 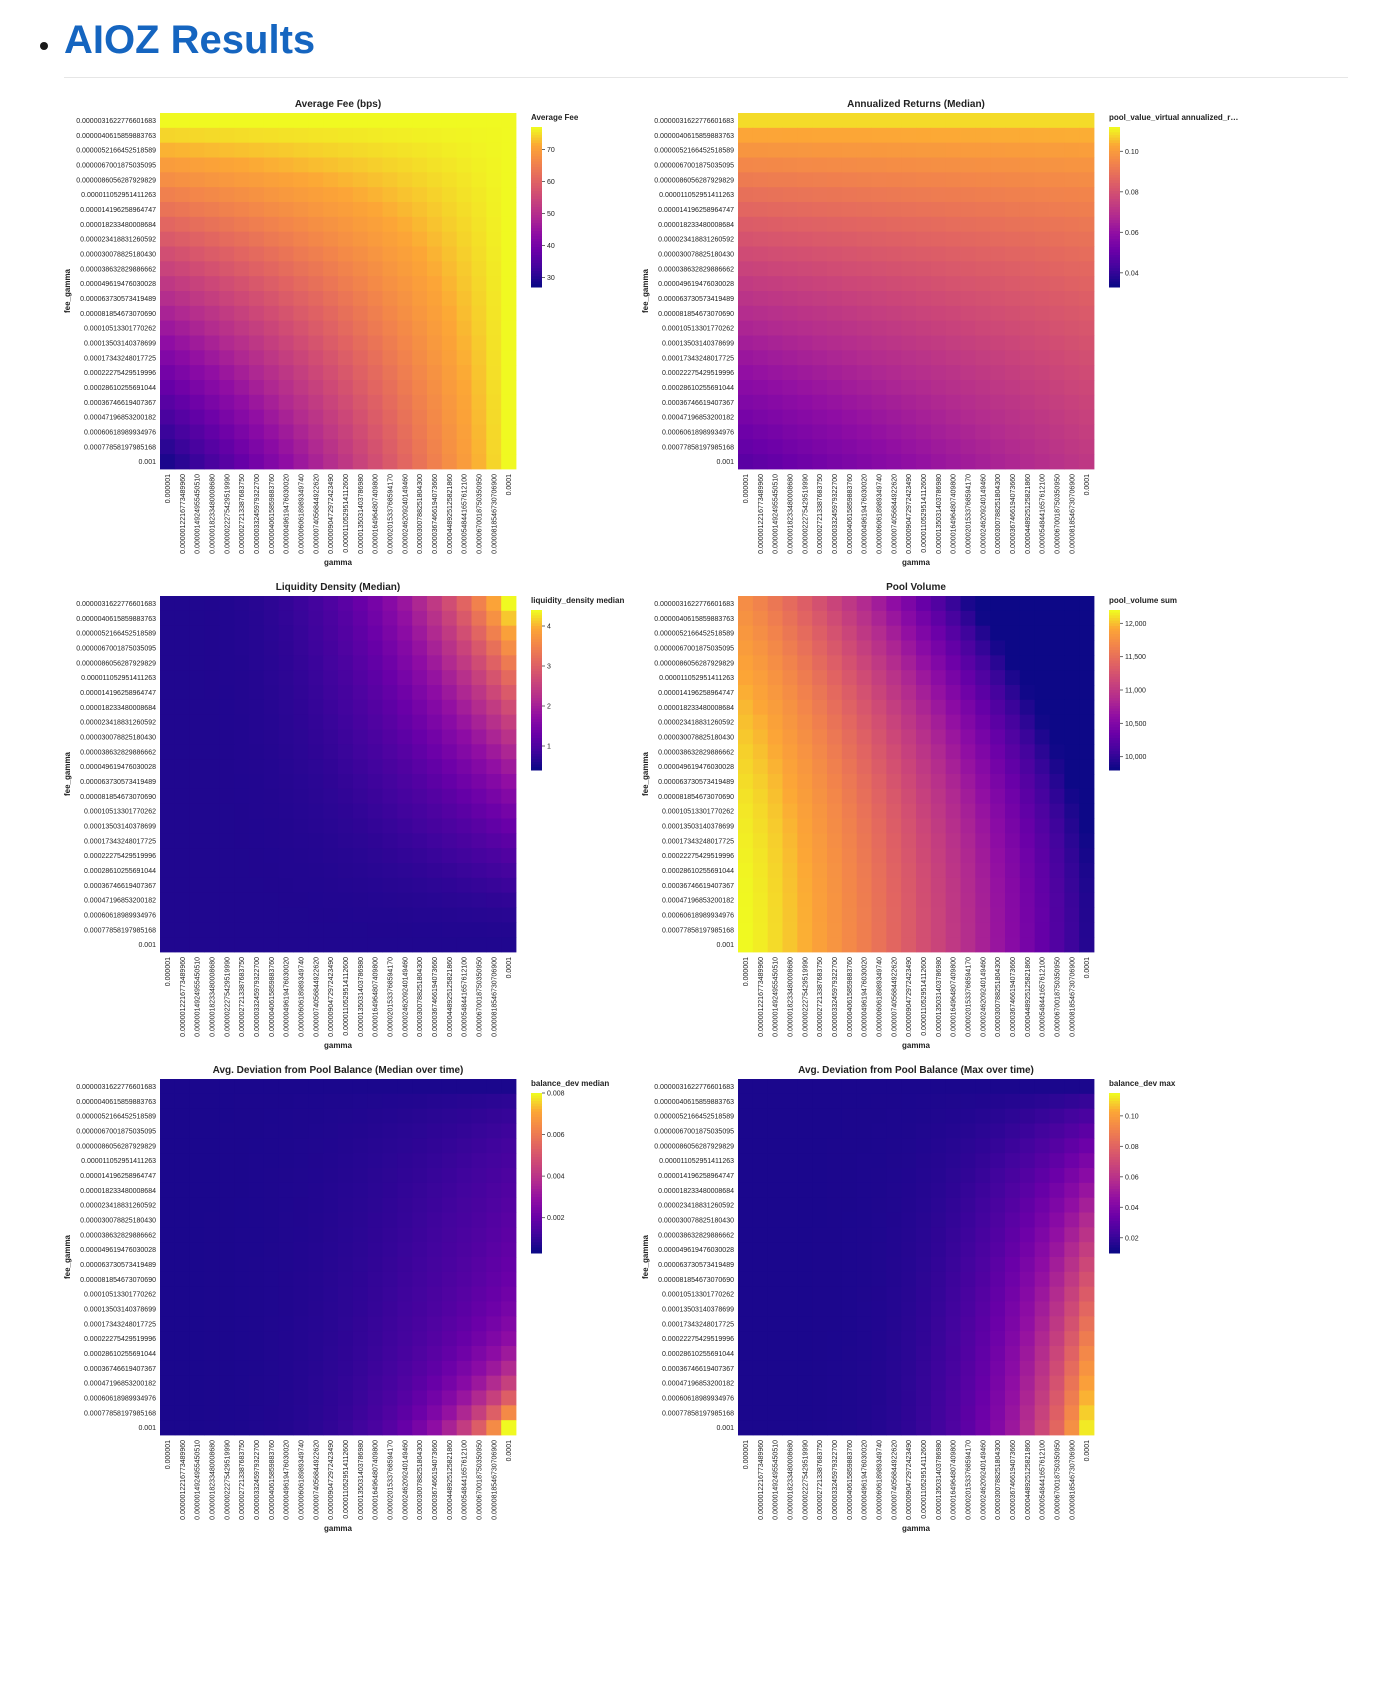 I want to click on y-tick-label: 0.000014196258964747, so click(x=696, y=693).